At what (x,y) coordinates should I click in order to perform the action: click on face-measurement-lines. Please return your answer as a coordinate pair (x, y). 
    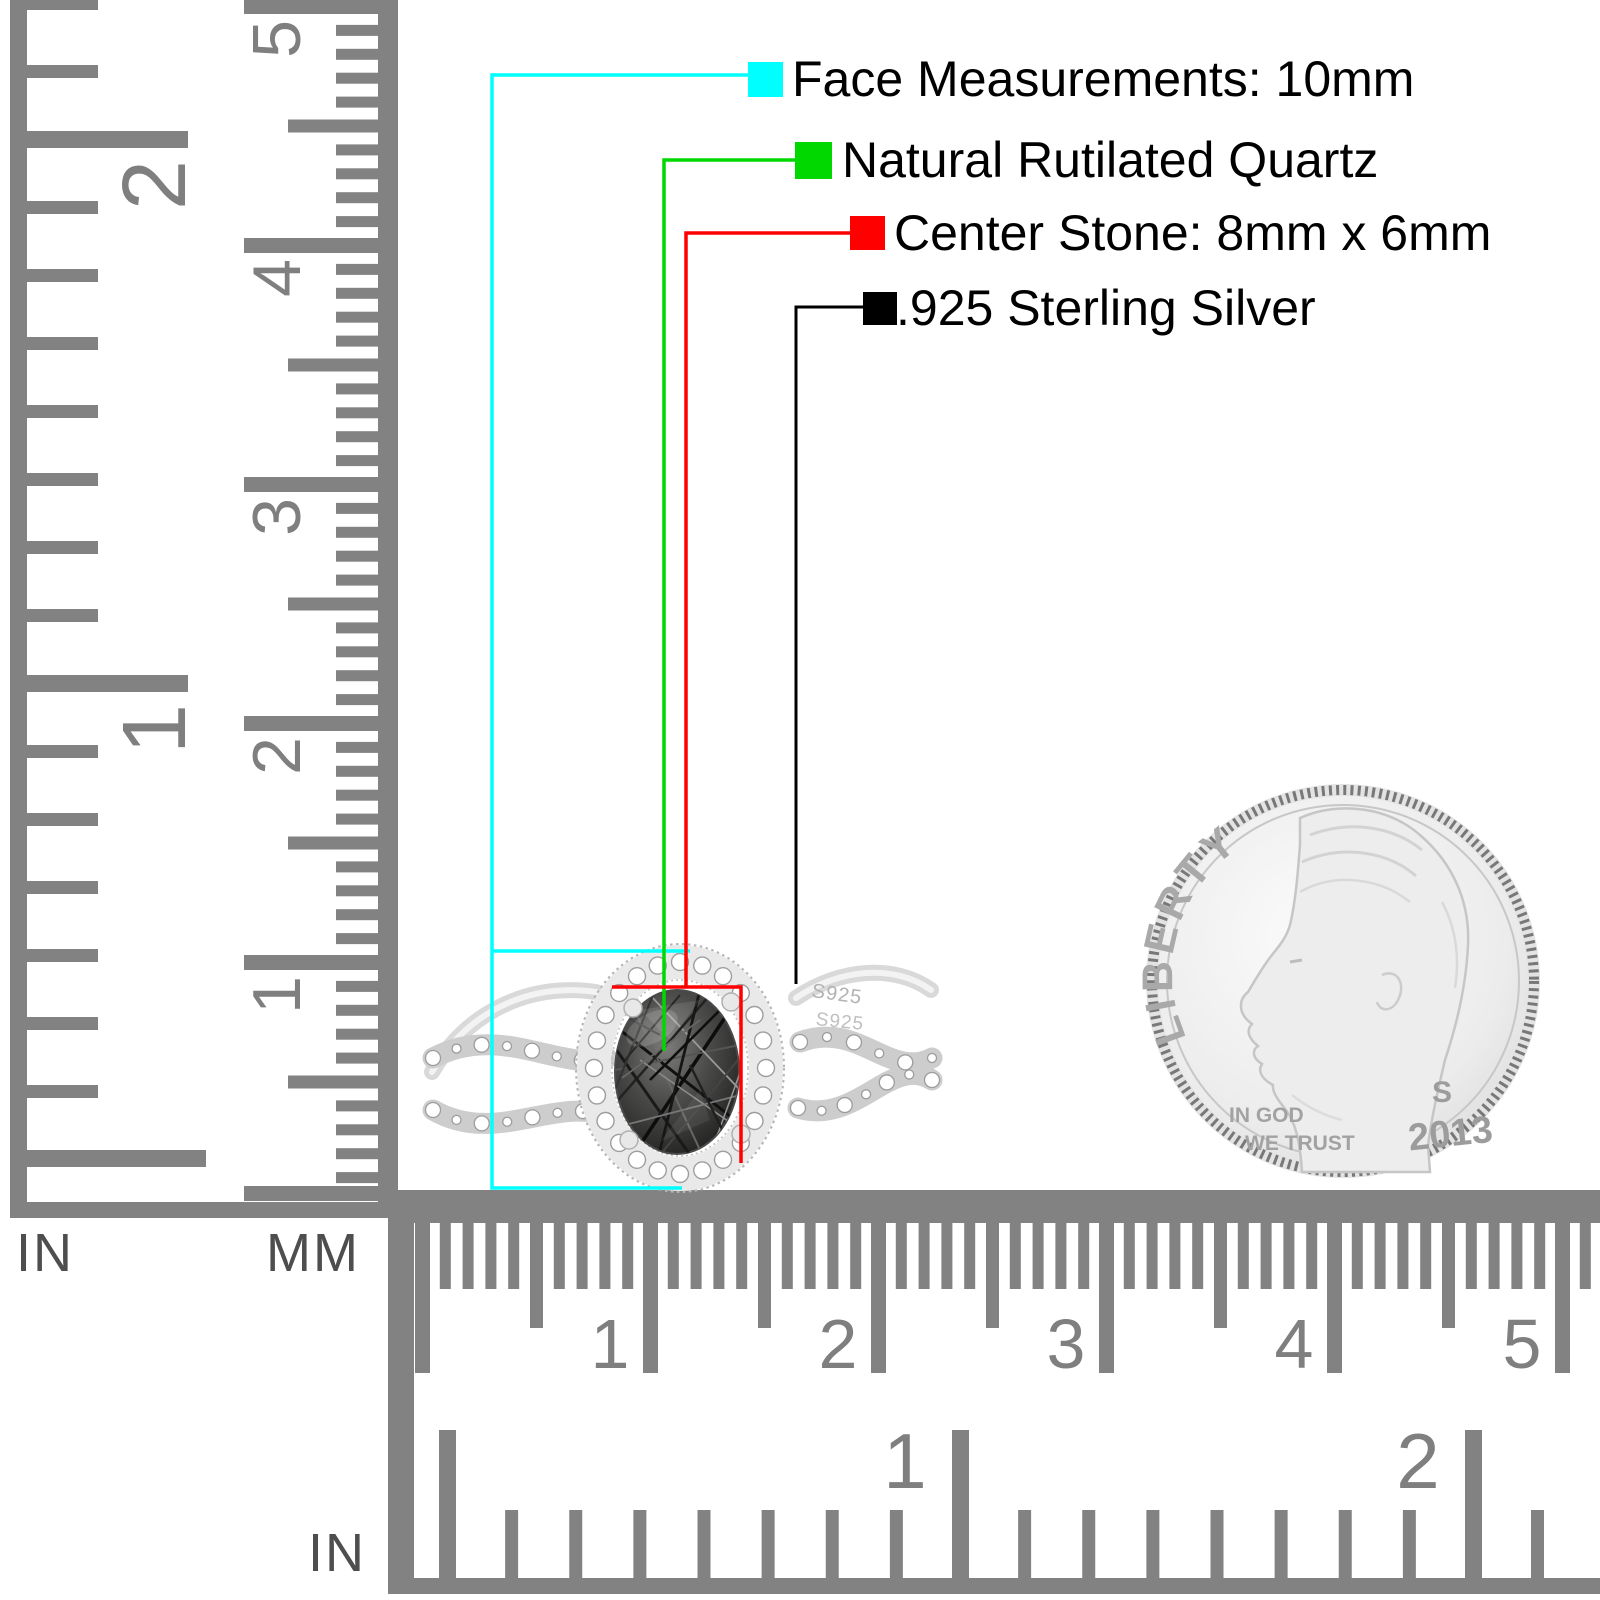
    Looking at the image, I should click on (619, 631).